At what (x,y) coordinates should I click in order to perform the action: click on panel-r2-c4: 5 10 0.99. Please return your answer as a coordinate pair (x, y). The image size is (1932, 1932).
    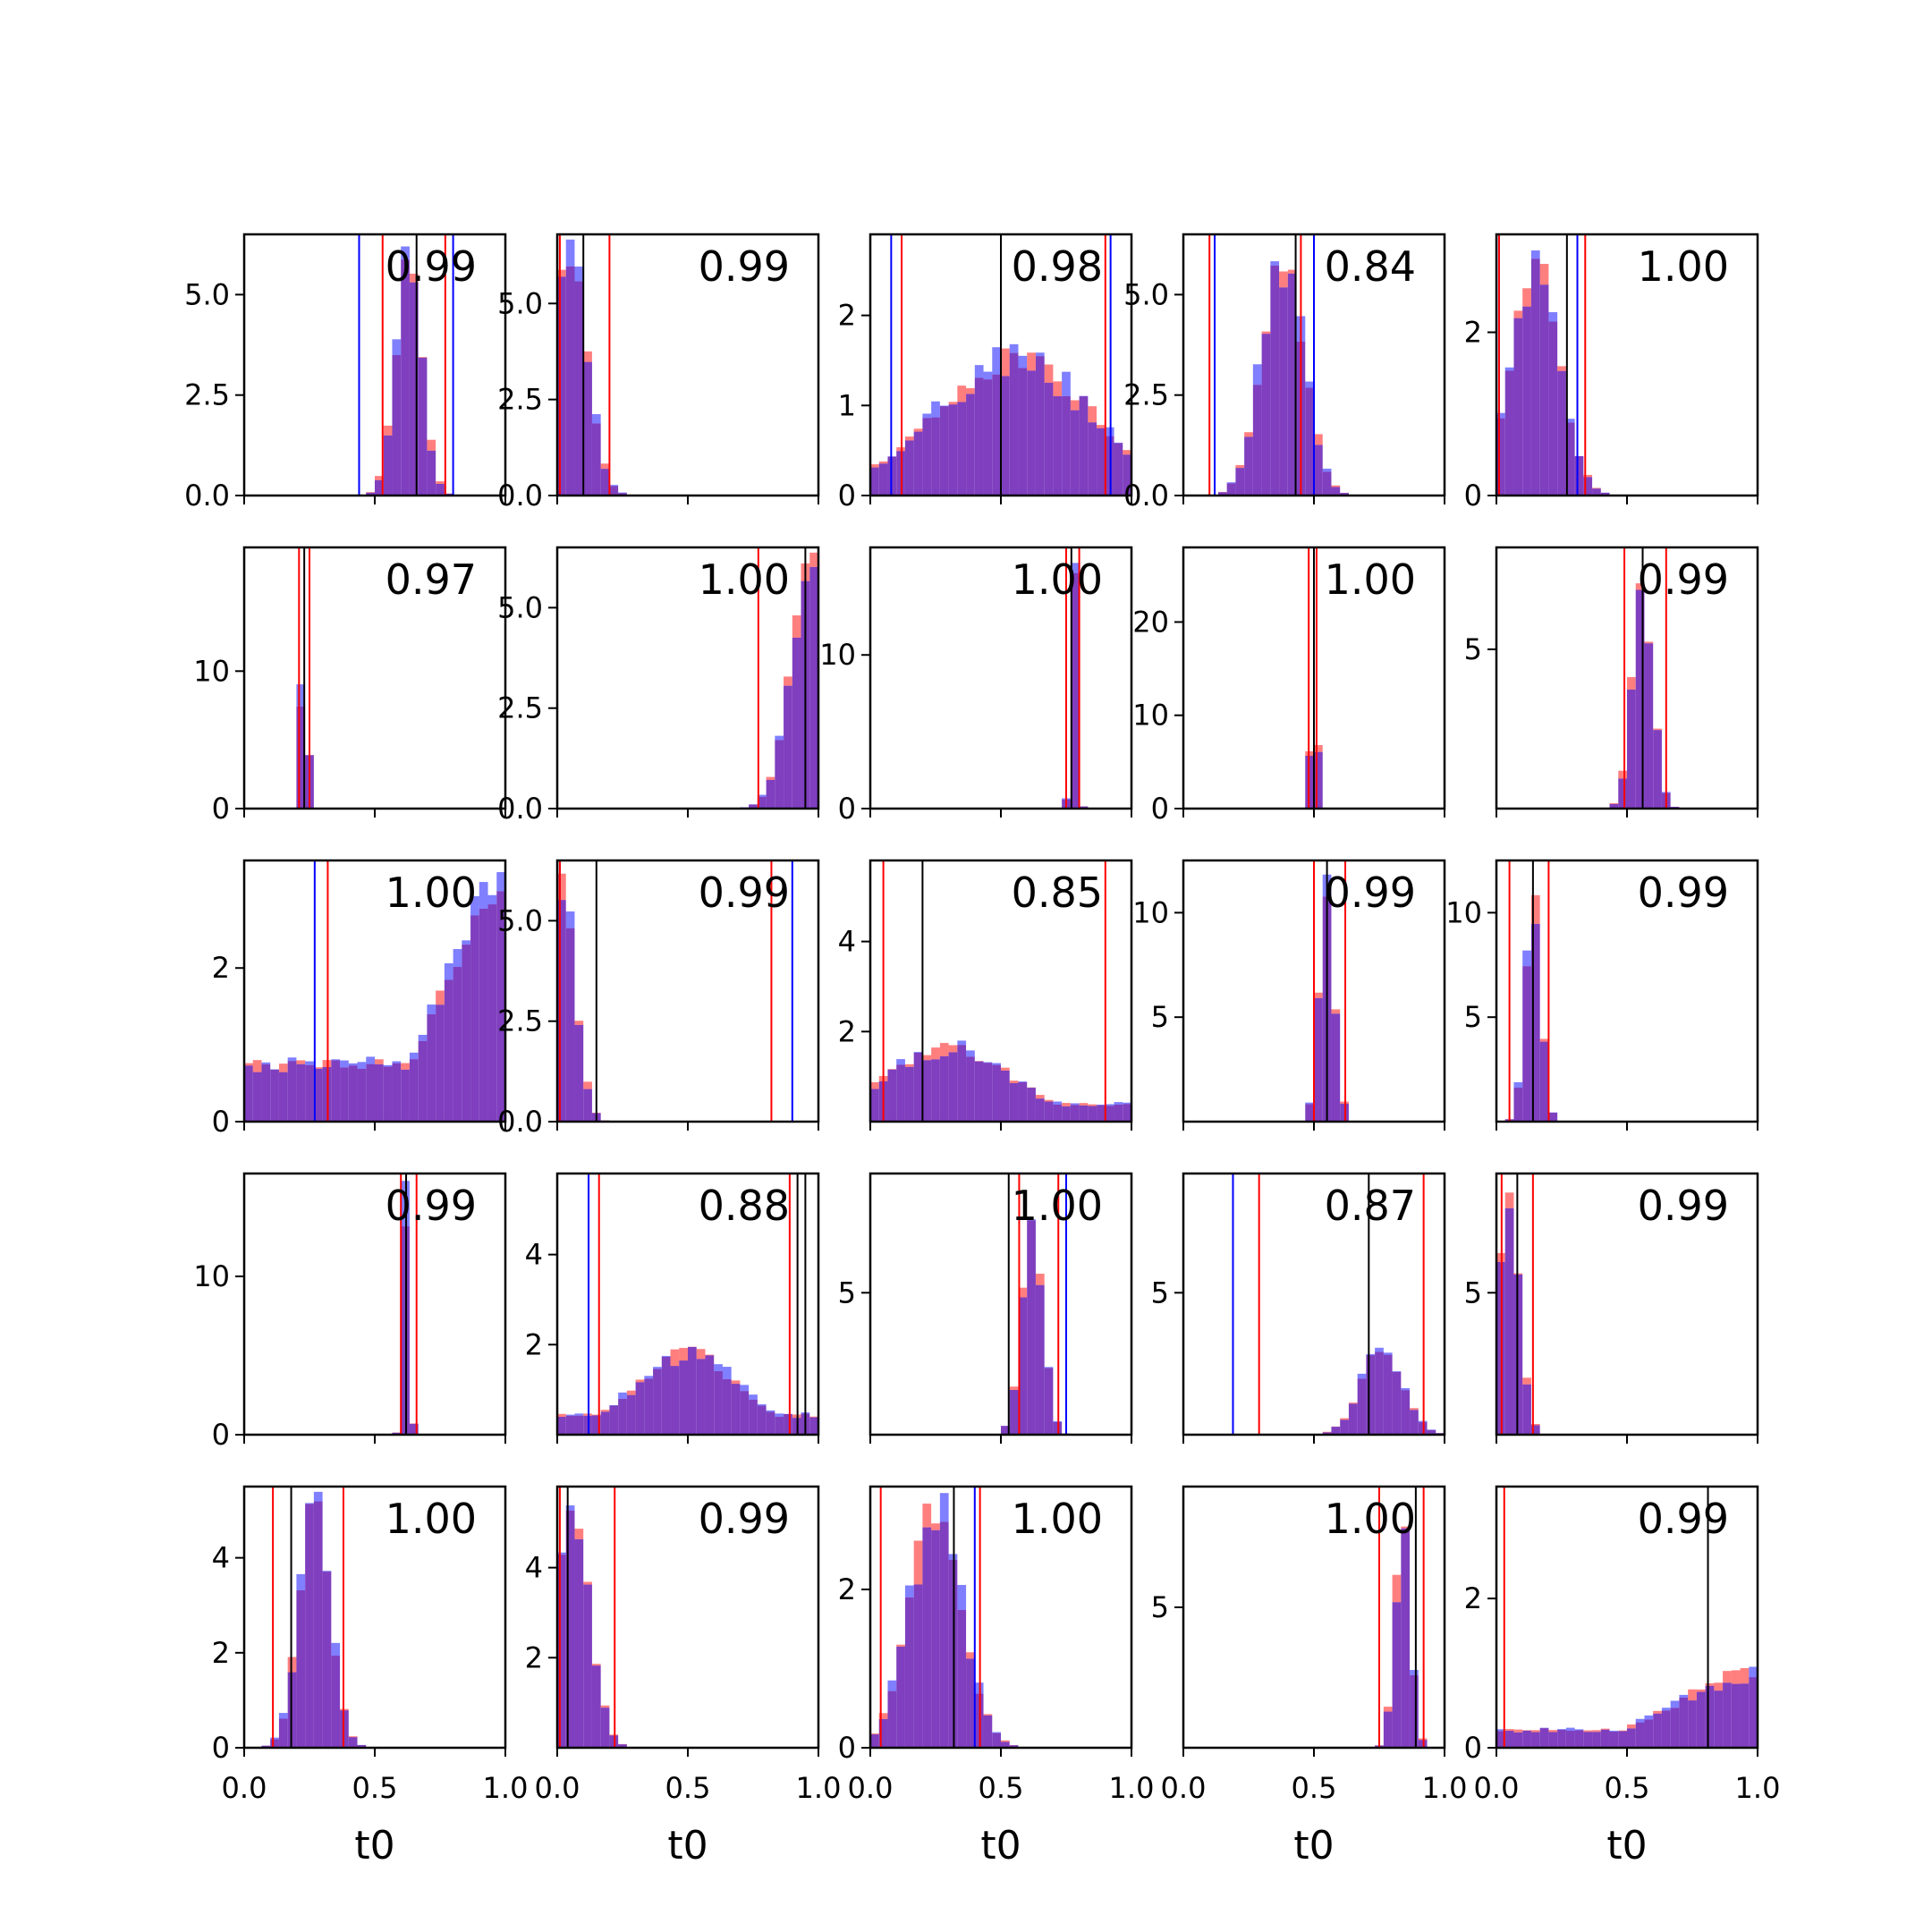
    Looking at the image, I should click on (1602, 995).